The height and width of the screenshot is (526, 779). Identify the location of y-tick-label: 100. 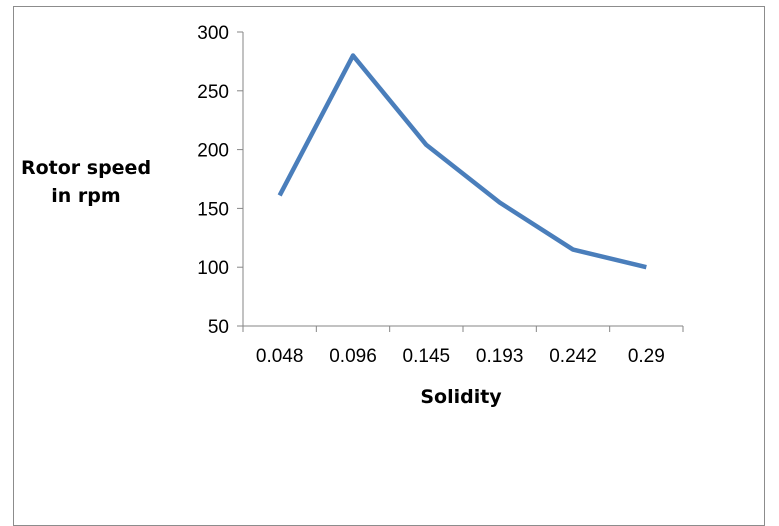
(213, 268).